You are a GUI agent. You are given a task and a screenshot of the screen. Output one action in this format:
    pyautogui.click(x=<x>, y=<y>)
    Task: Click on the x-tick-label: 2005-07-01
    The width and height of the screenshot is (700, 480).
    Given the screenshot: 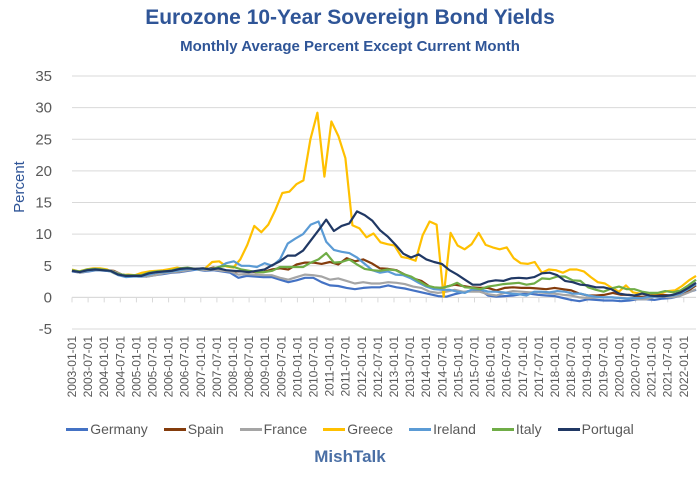 What is the action you would take?
    pyautogui.click(x=153, y=367)
    